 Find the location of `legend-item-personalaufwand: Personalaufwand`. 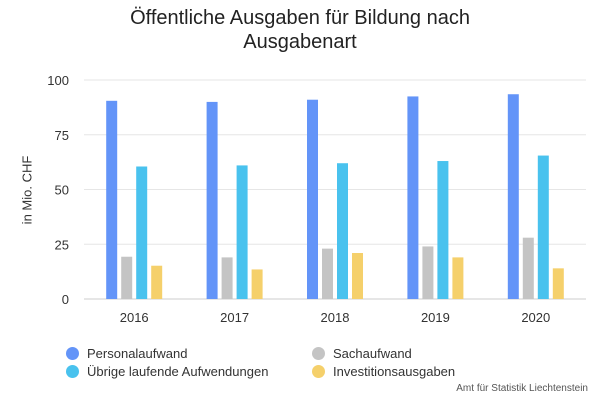

legend-item-personalaufwand: Personalaufwand is located at coordinates (126, 353).